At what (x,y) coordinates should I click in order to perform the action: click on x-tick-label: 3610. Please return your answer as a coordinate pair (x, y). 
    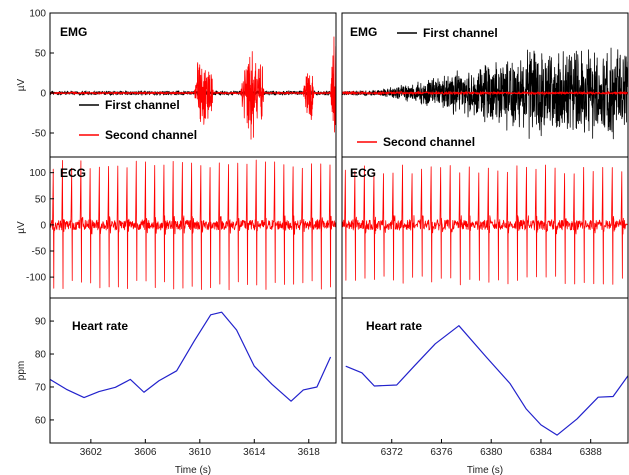
    Looking at the image, I should click on (200, 452).